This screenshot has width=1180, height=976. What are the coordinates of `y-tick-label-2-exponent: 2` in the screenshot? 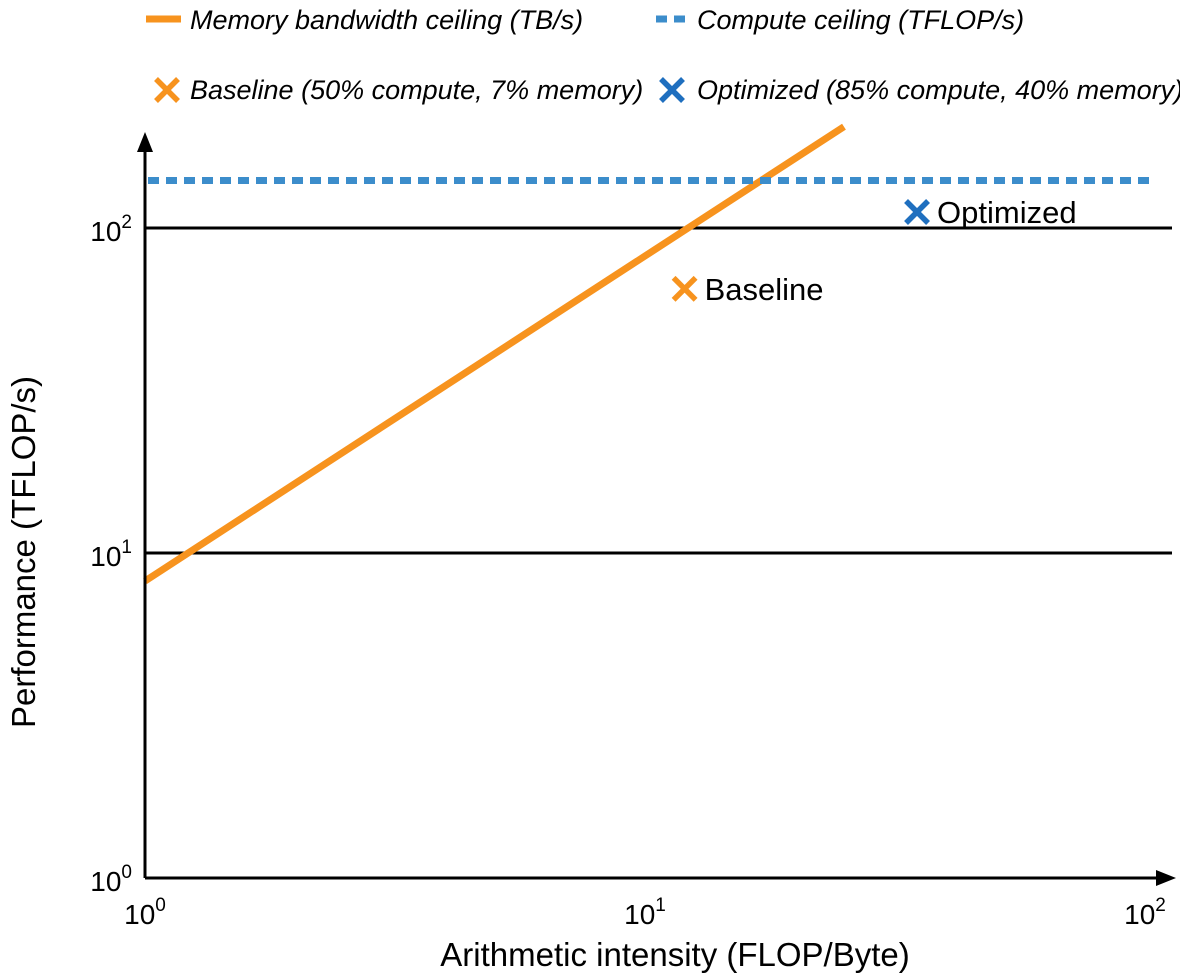 It's located at (126, 222).